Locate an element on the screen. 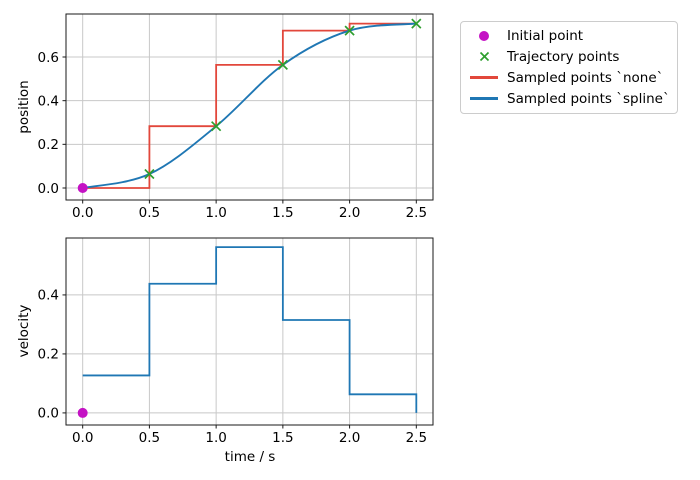 This screenshot has height=480, width=700. initial-point-marker-icon is located at coordinates (484, 35).